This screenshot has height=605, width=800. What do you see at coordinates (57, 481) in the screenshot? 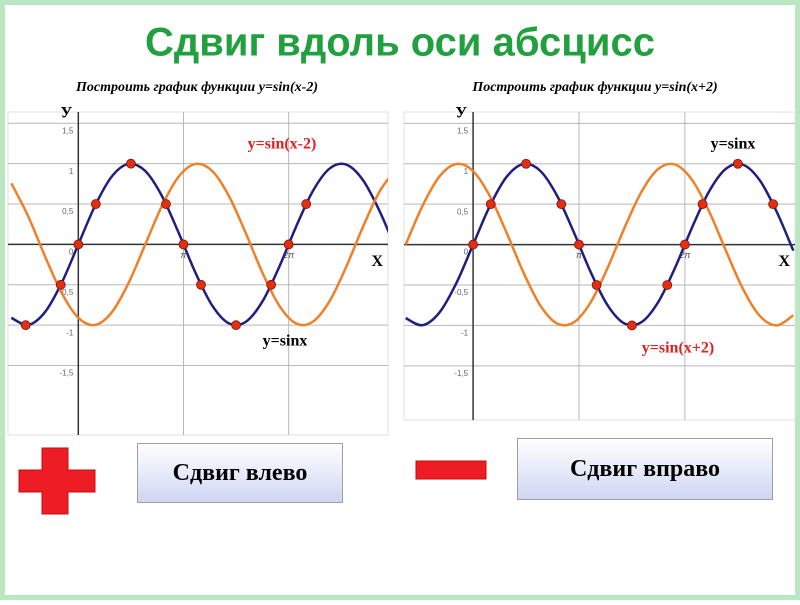
I see `plus-icon` at bounding box center [57, 481].